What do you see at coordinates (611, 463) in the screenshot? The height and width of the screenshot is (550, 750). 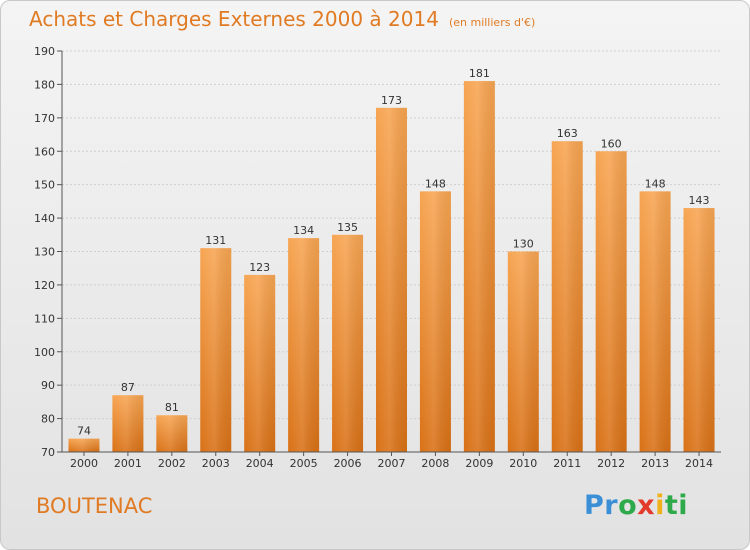 I see `x-tick-label: 2012` at bounding box center [611, 463].